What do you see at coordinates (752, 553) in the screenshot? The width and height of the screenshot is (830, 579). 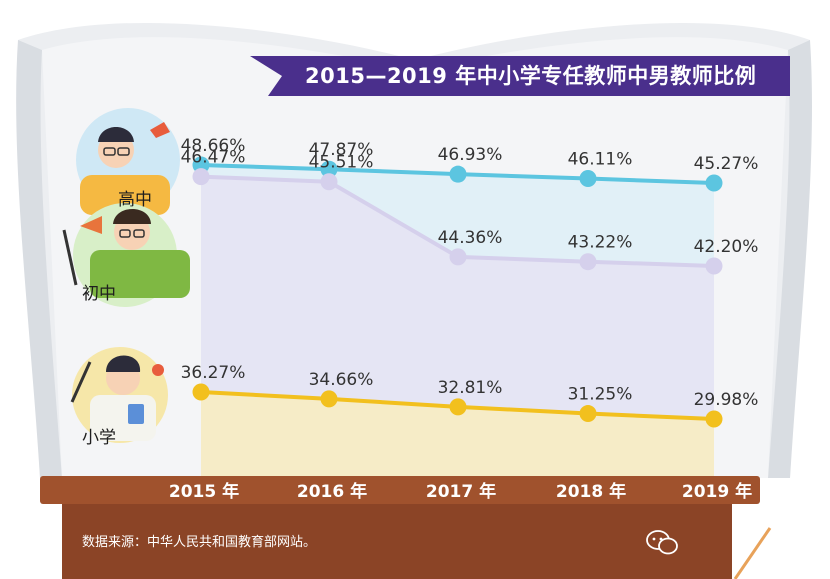 I see `decor-stroke` at bounding box center [752, 553].